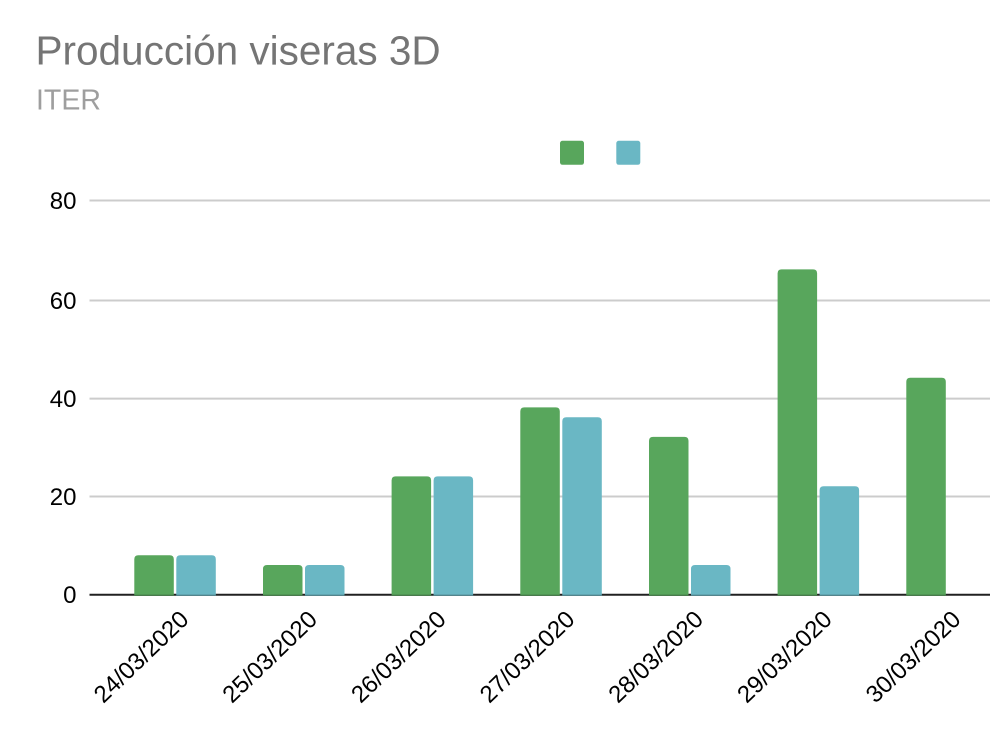  What do you see at coordinates (68, 101) in the screenshot?
I see `svg-text: ITER` at bounding box center [68, 101].